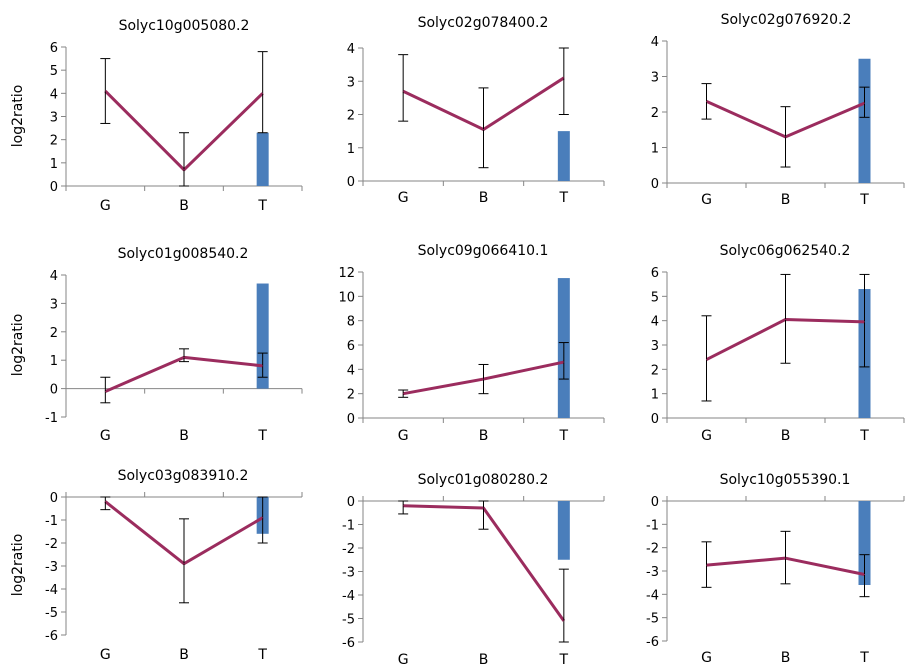 The width and height of the screenshot is (906, 669). What do you see at coordinates (652, 549) in the screenshot?
I see `y-tick-label: -2` at bounding box center [652, 549].